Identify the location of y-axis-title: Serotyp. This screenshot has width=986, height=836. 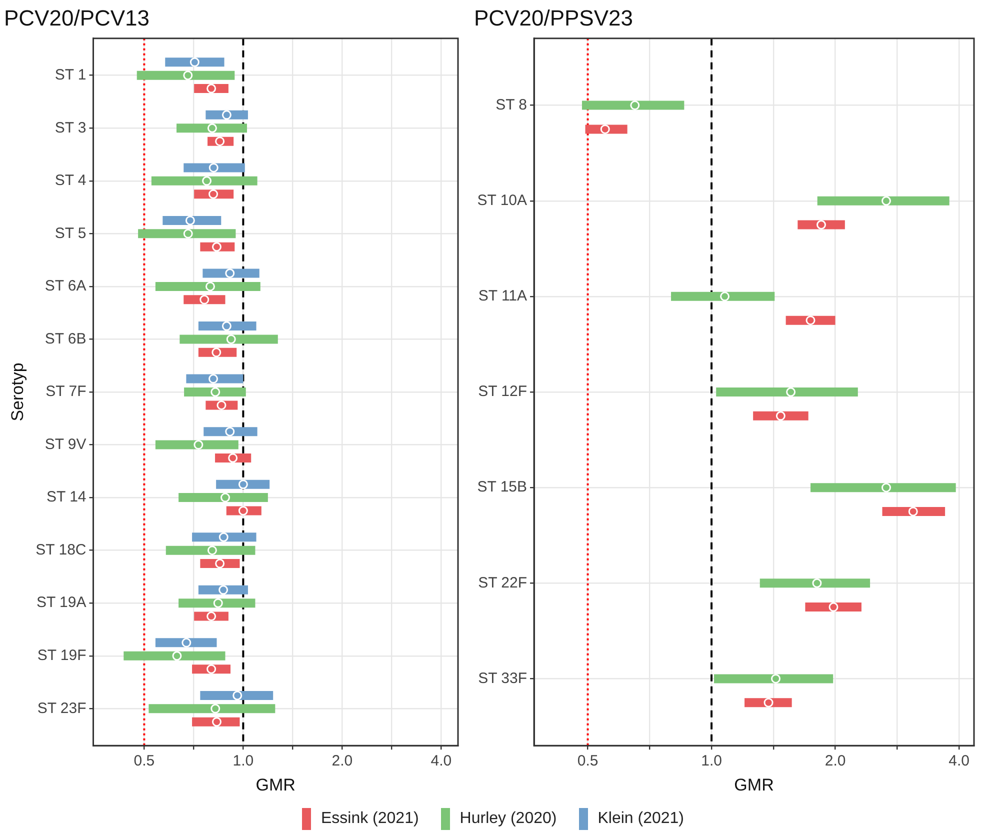
(17, 392).